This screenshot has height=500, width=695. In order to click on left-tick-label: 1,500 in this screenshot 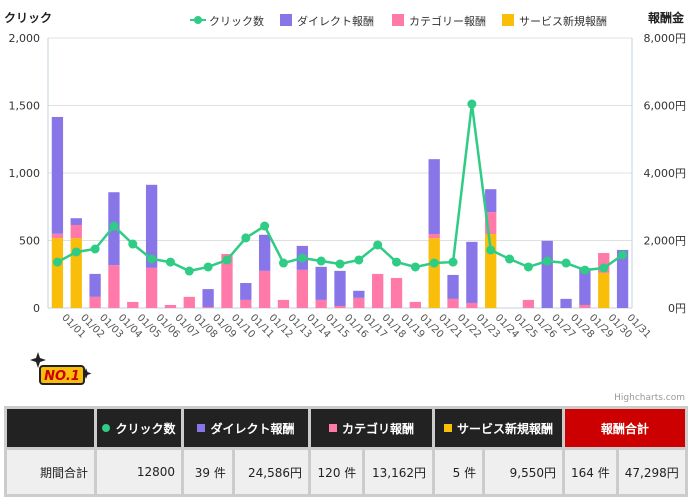, I will do `click(25, 106)`.